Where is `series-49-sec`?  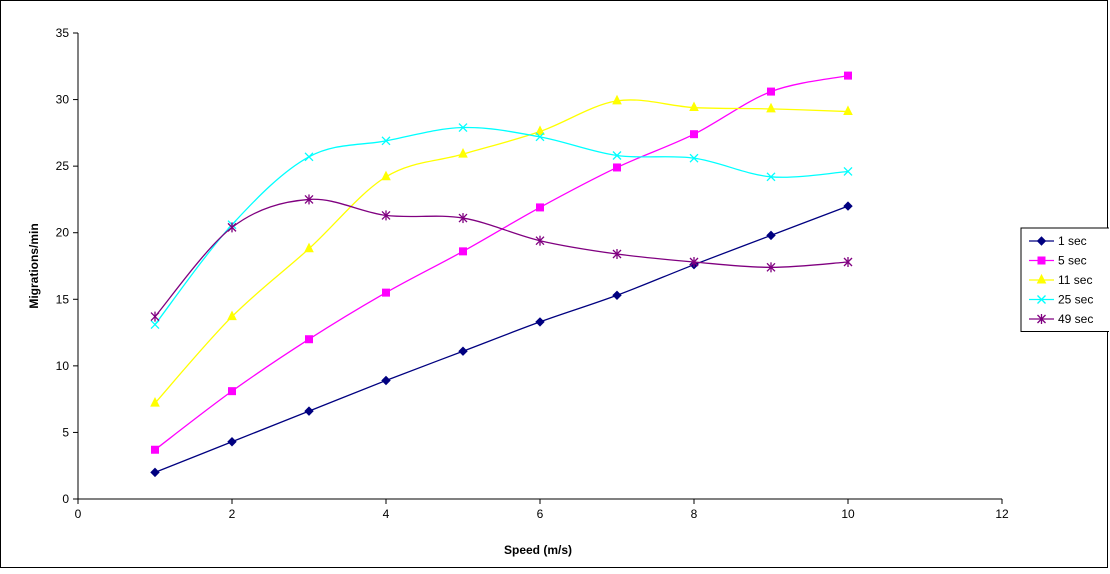 series-49-sec is located at coordinates (501, 258).